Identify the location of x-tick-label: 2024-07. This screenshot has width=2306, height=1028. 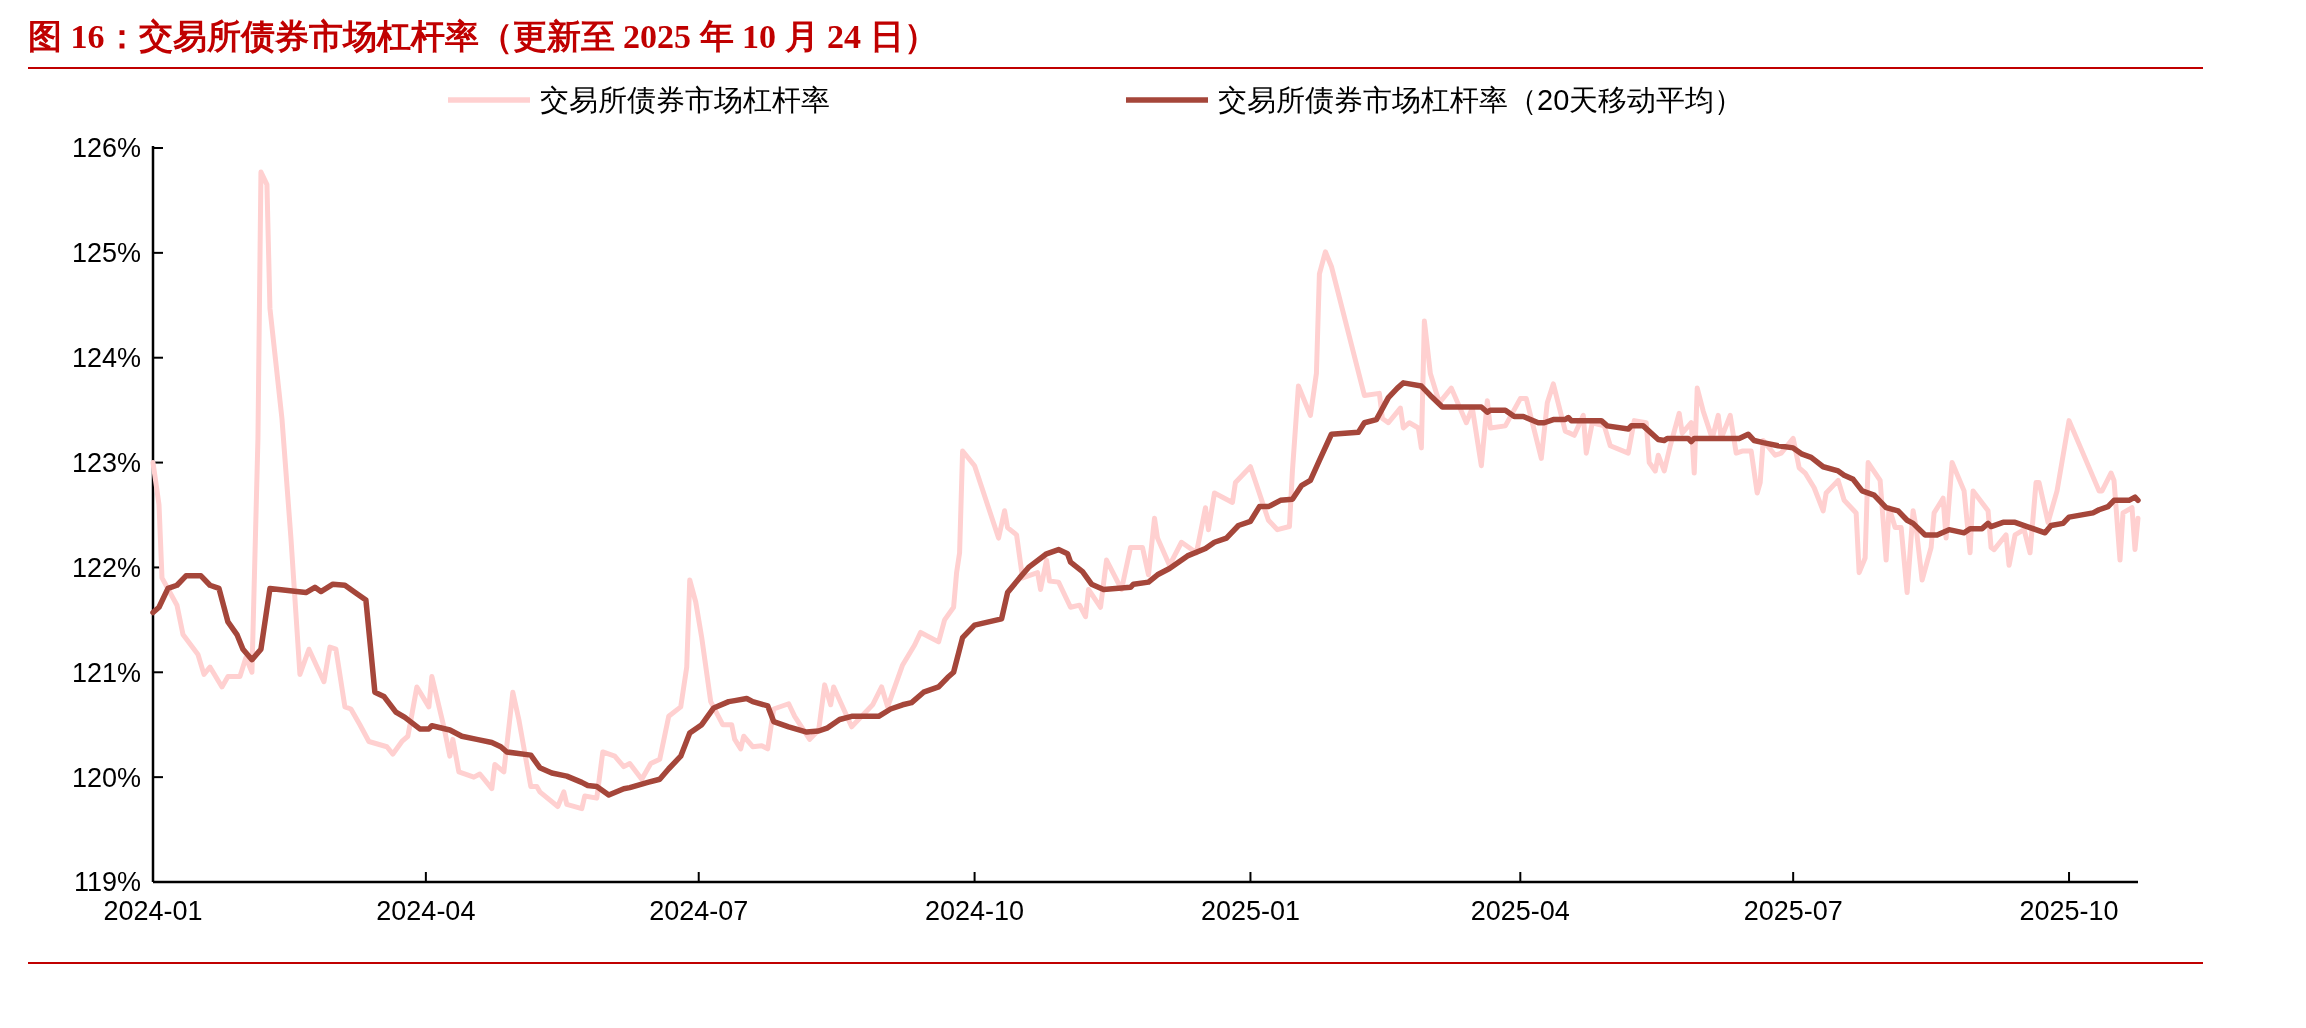
(699, 911).